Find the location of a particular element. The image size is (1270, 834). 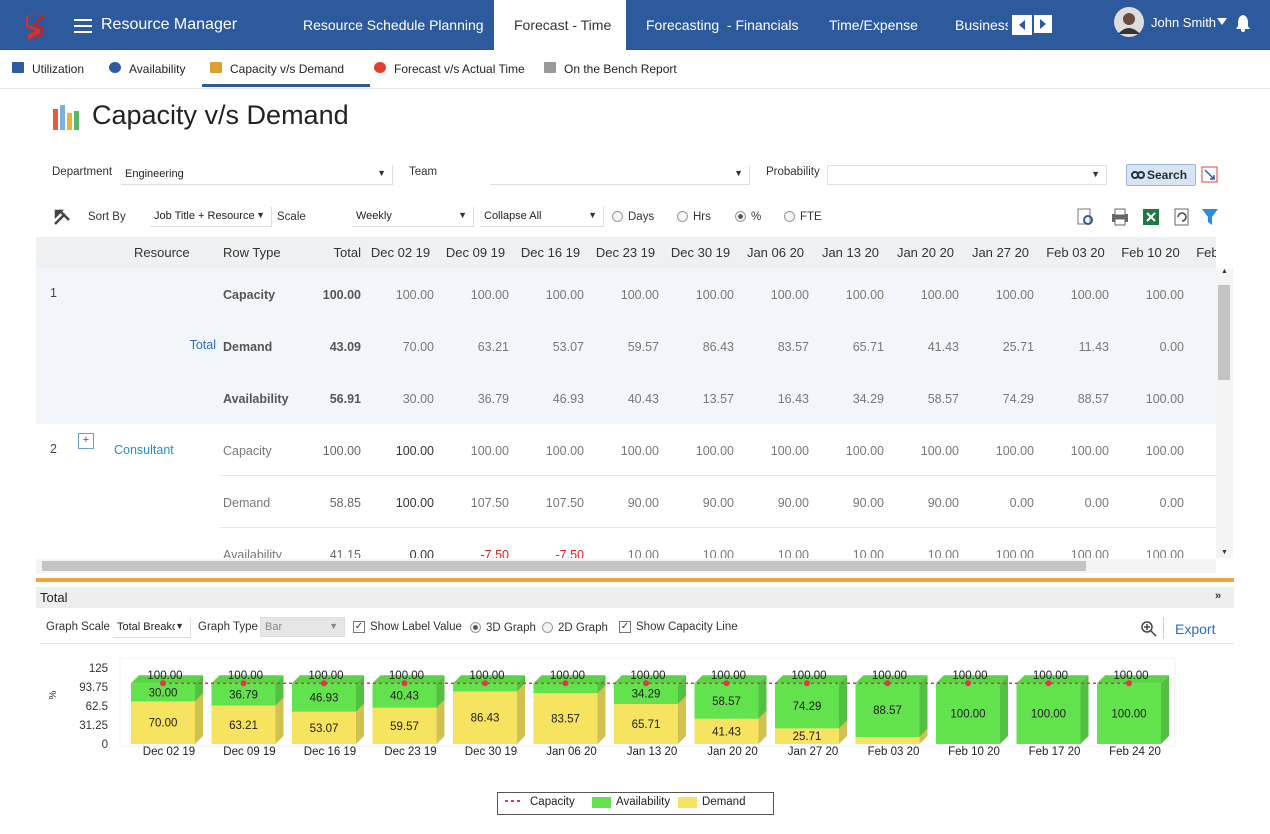

column-header: Dec 02 19 is located at coordinates (400, 252).